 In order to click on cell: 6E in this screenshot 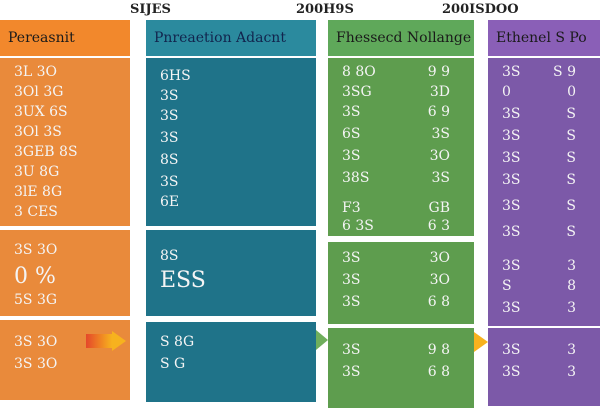, I will do `click(169, 202)`.